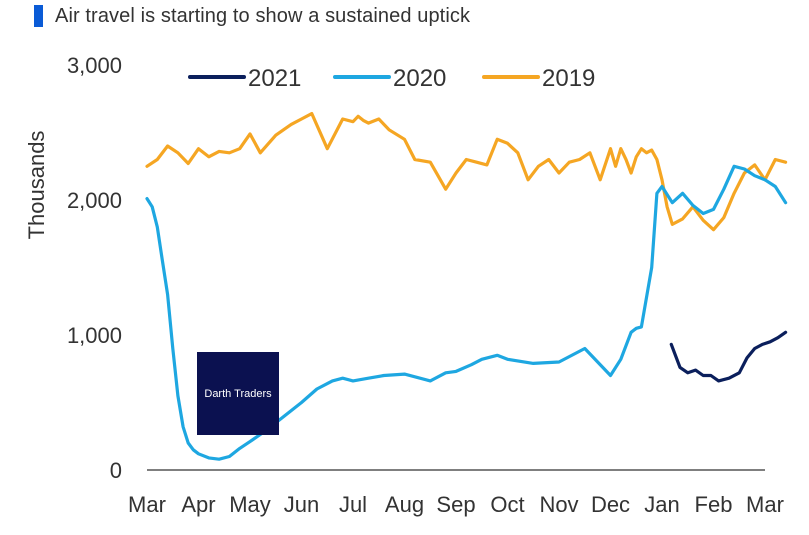  Describe the element at coordinates (94, 335) in the screenshot. I see `y-tick-label: 1,000` at that location.